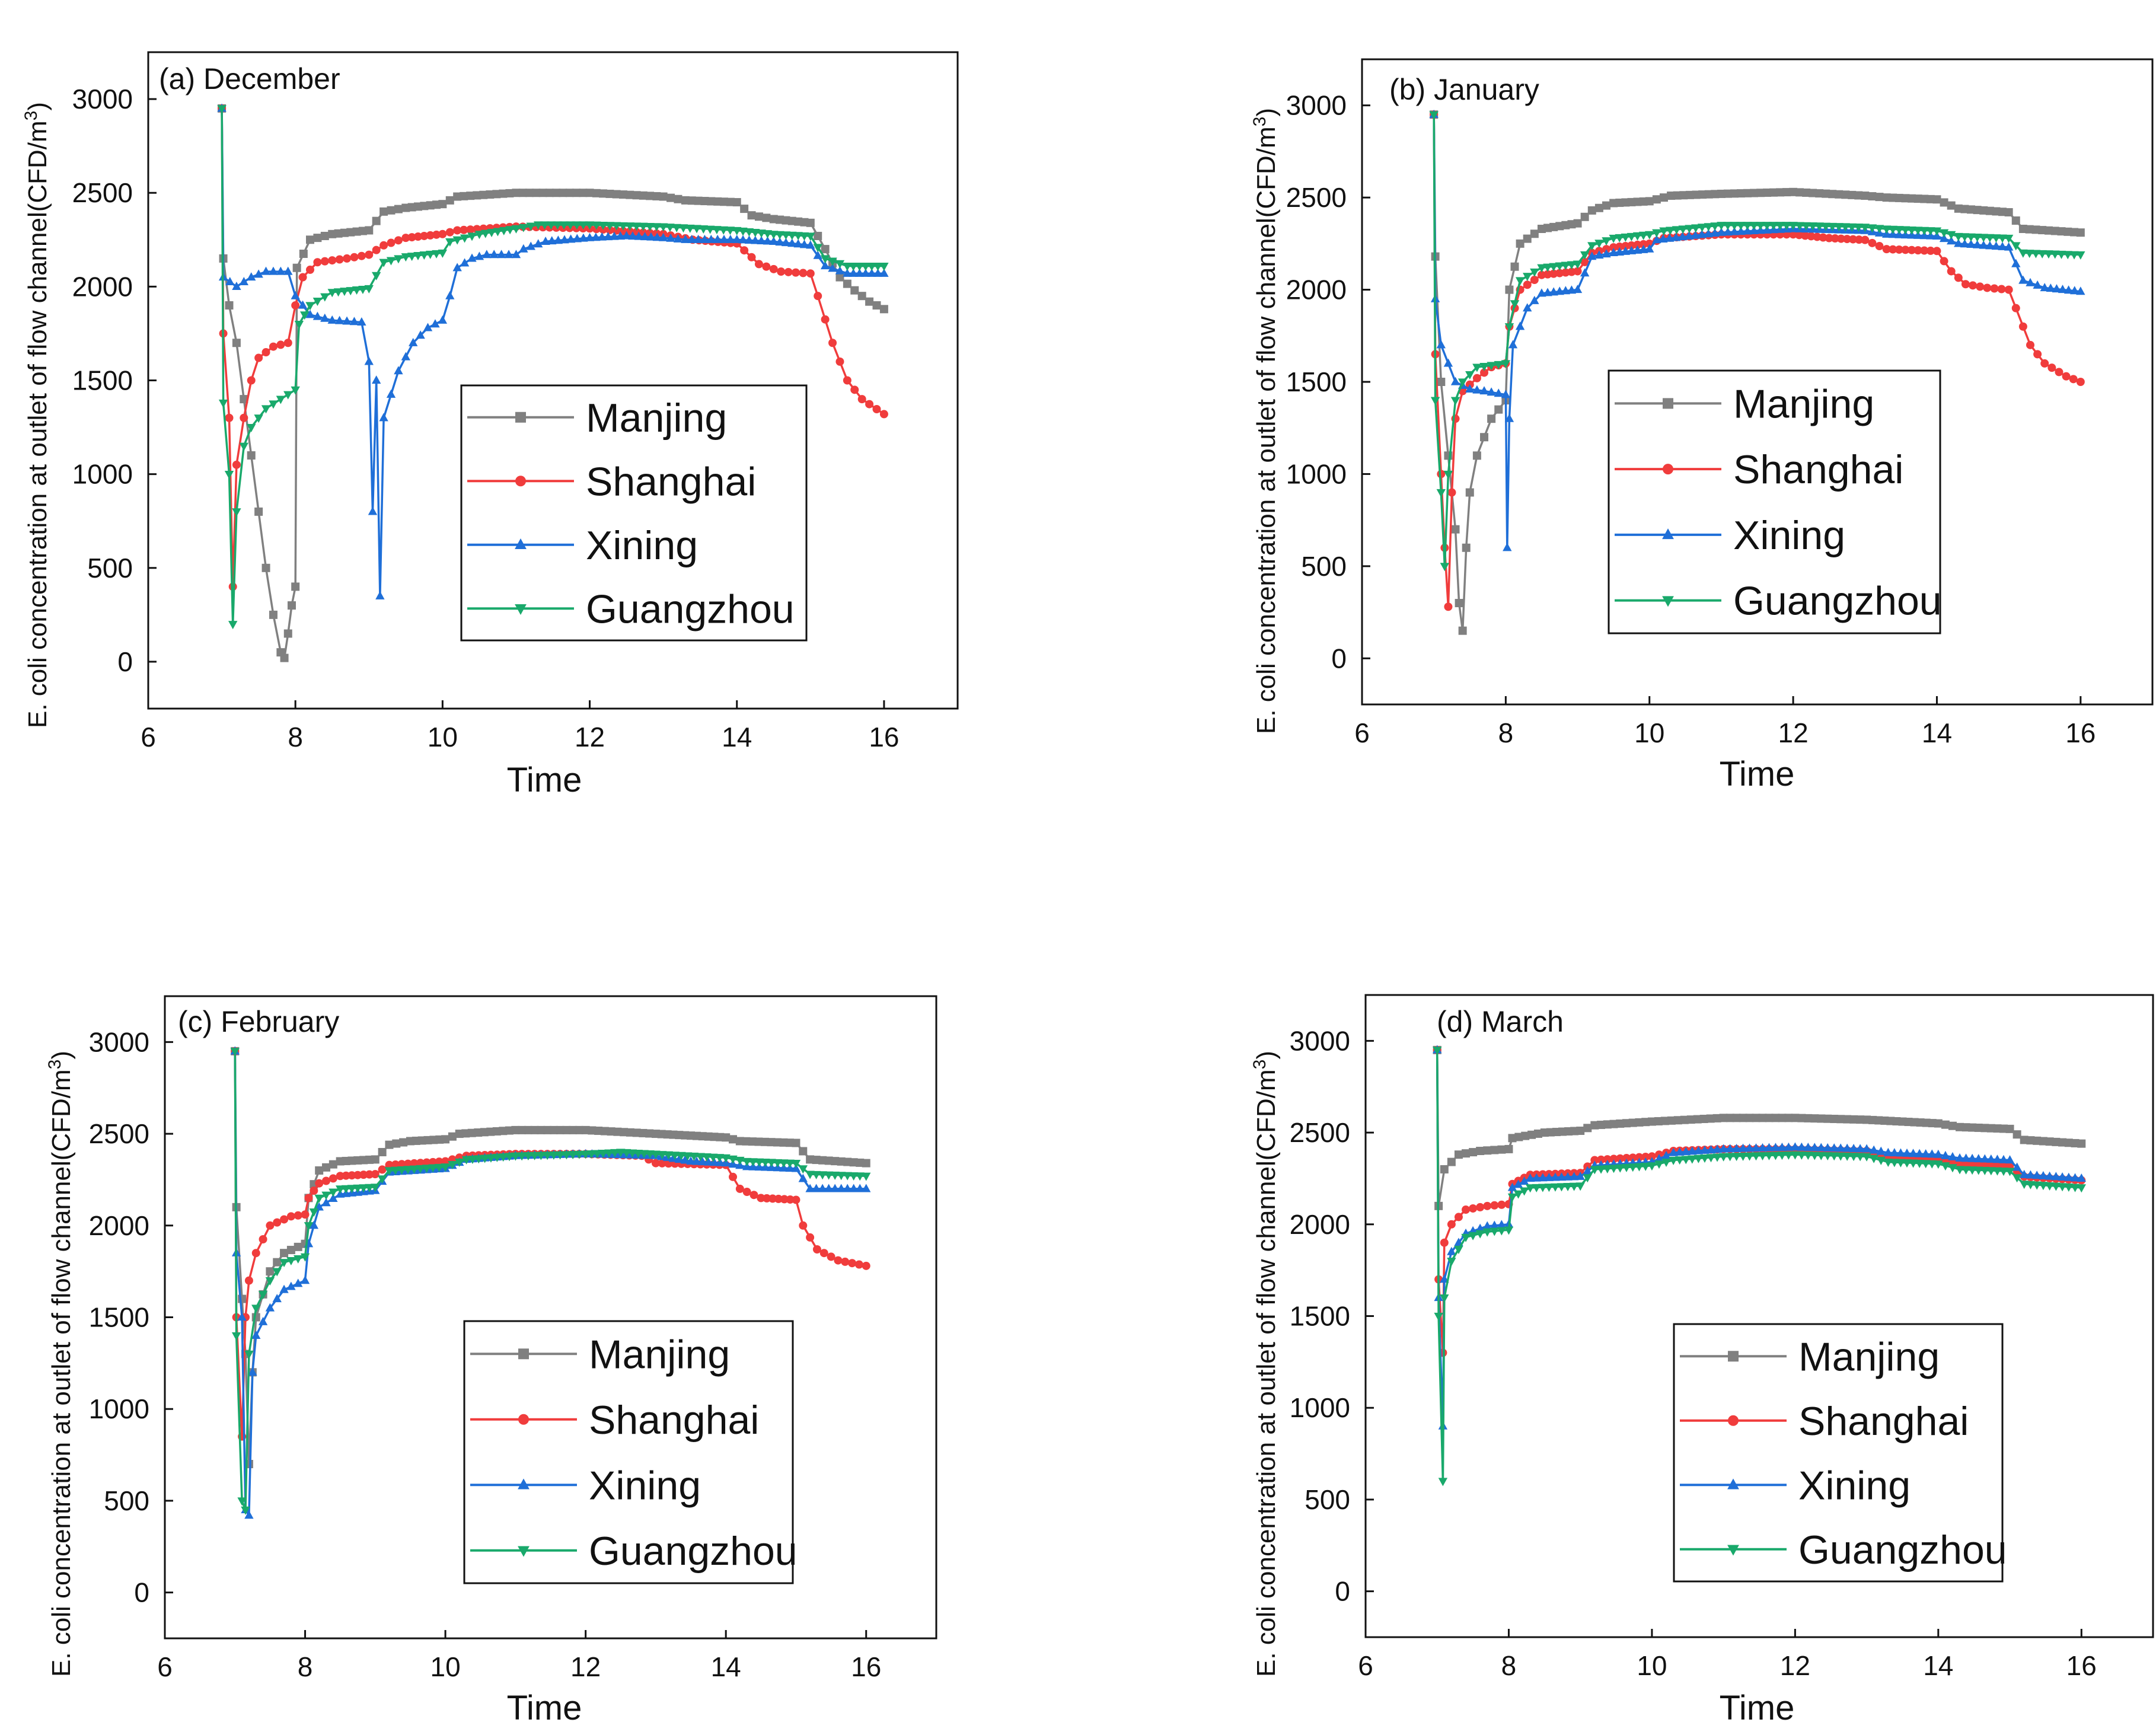 This screenshot has width=2156, height=1735. What do you see at coordinates (521, 543) in the screenshot?
I see `legend-marker` at bounding box center [521, 543].